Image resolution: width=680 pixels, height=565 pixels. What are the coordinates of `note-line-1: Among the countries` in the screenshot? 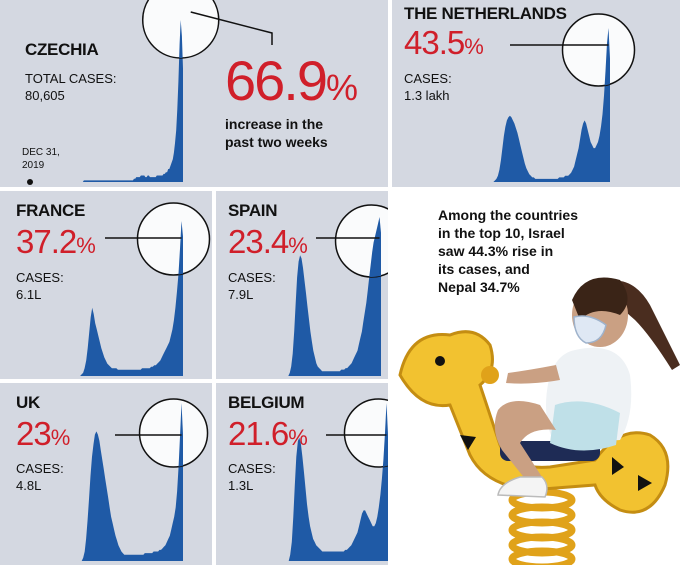 It's located at (508, 215).